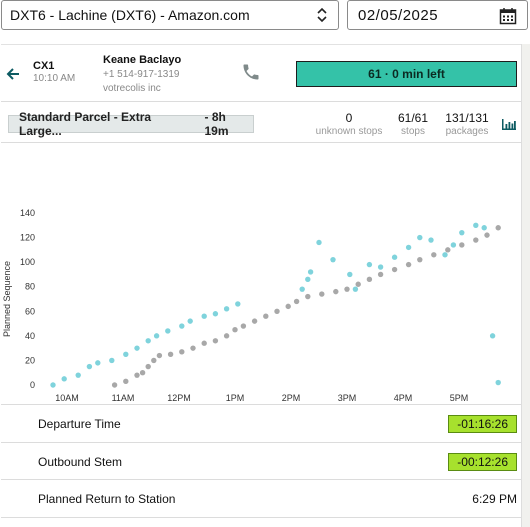 The image size is (530, 527). I want to click on y-tick-label: 60, so click(30, 311).